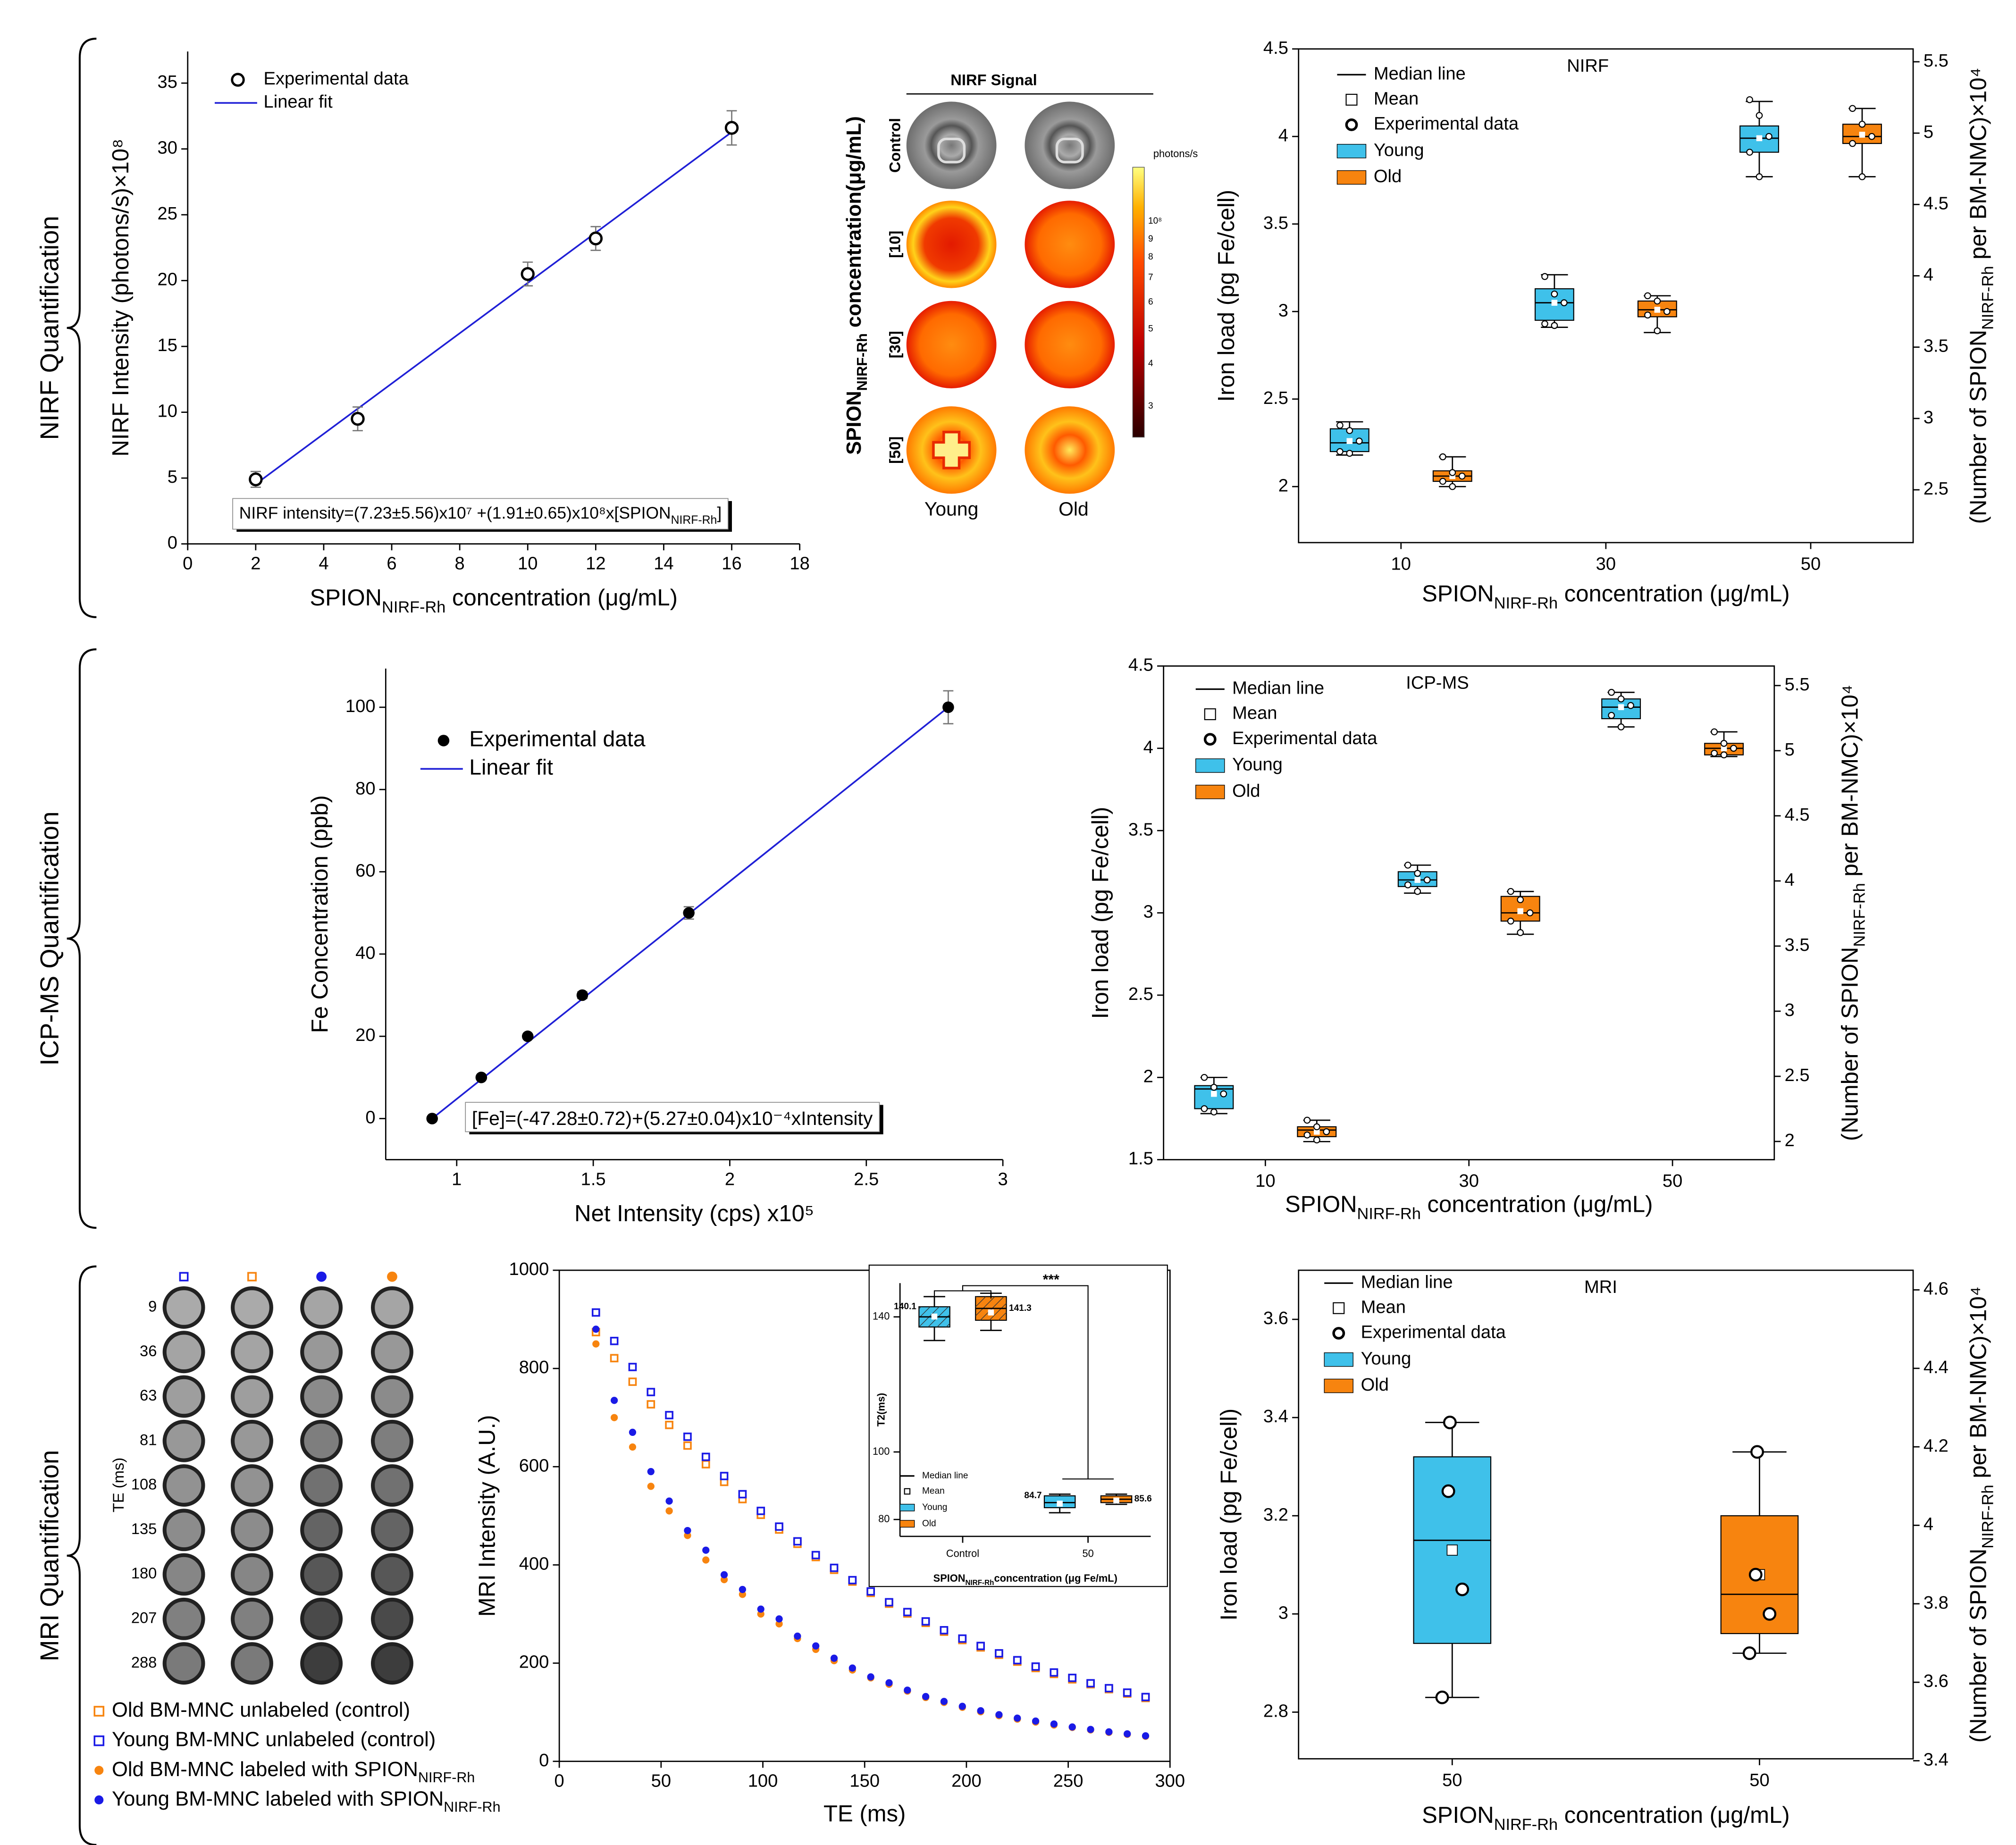 This screenshot has width=2016, height=1845. I want to click on y-tick-label: 0, so click(172, 543).